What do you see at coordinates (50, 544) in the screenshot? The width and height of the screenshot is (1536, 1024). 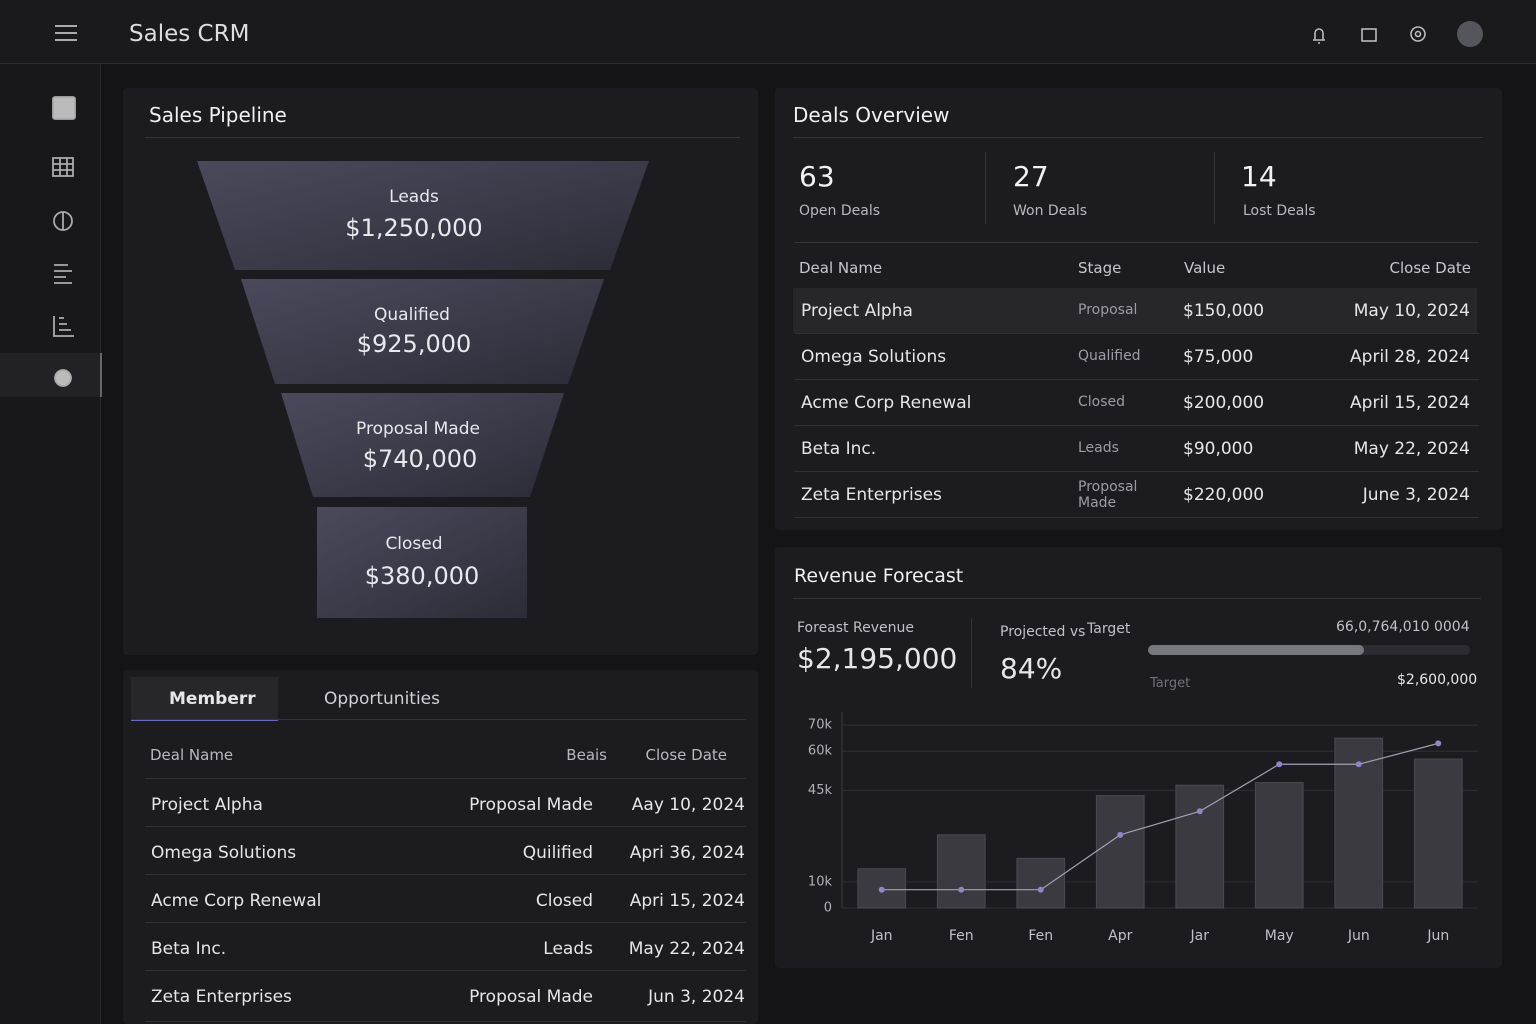 I see `sidebar` at bounding box center [50, 544].